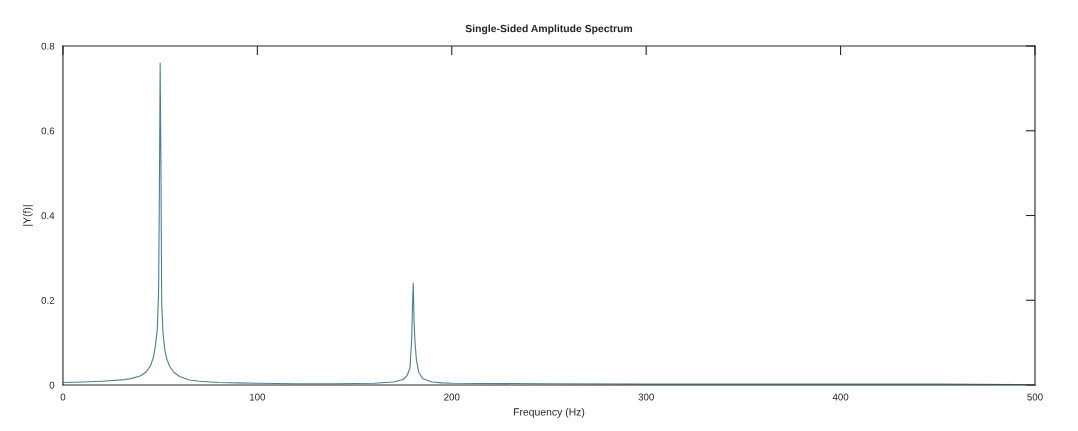 The height and width of the screenshot is (431, 1078). I want to click on x-tick-label: 400, so click(840, 397).